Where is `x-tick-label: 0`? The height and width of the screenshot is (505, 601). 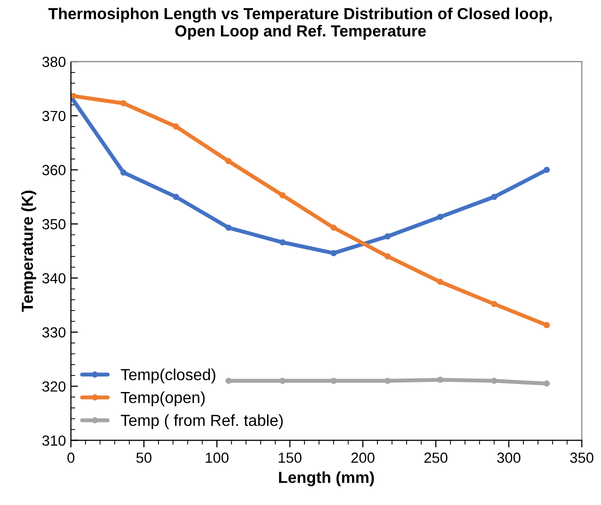
x-tick-label: 0 is located at coordinates (70, 457).